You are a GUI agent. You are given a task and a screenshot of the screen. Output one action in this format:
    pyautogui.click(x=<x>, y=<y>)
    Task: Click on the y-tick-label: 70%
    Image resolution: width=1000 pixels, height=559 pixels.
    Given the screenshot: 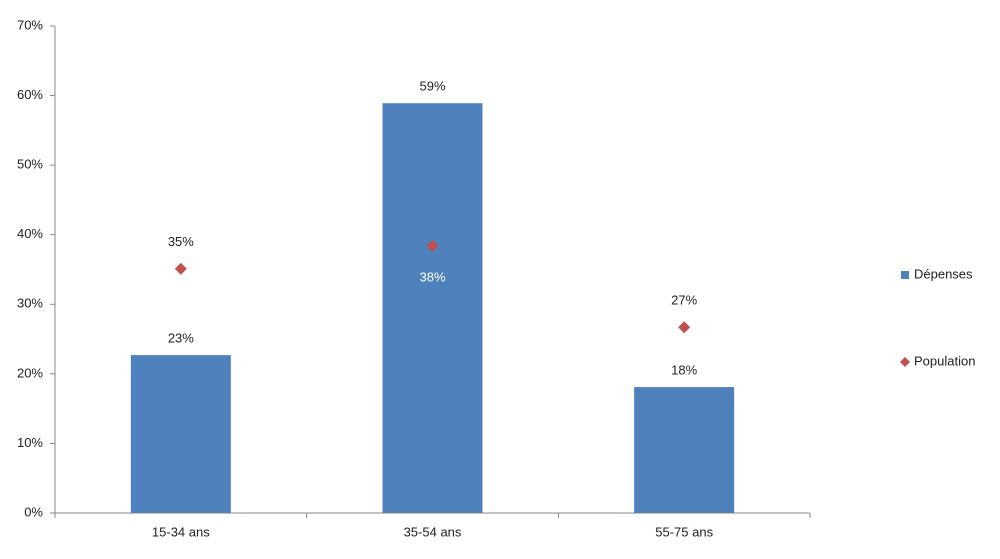 What is the action you would take?
    pyautogui.click(x=30, y=24)
    